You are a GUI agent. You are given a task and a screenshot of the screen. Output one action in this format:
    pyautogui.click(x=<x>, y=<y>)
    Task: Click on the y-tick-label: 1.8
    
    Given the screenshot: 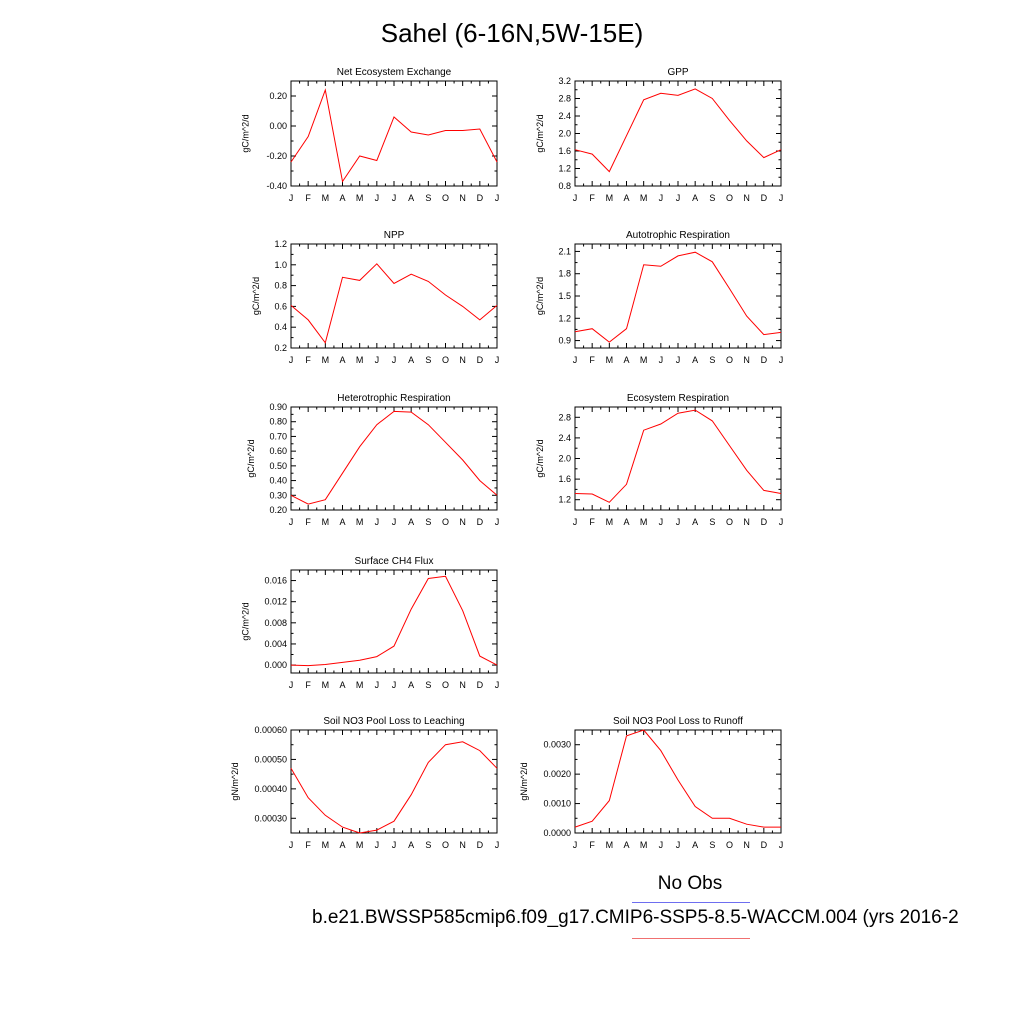 What is the action you would take?
    pyautogui.click(x=564, y=274)
    